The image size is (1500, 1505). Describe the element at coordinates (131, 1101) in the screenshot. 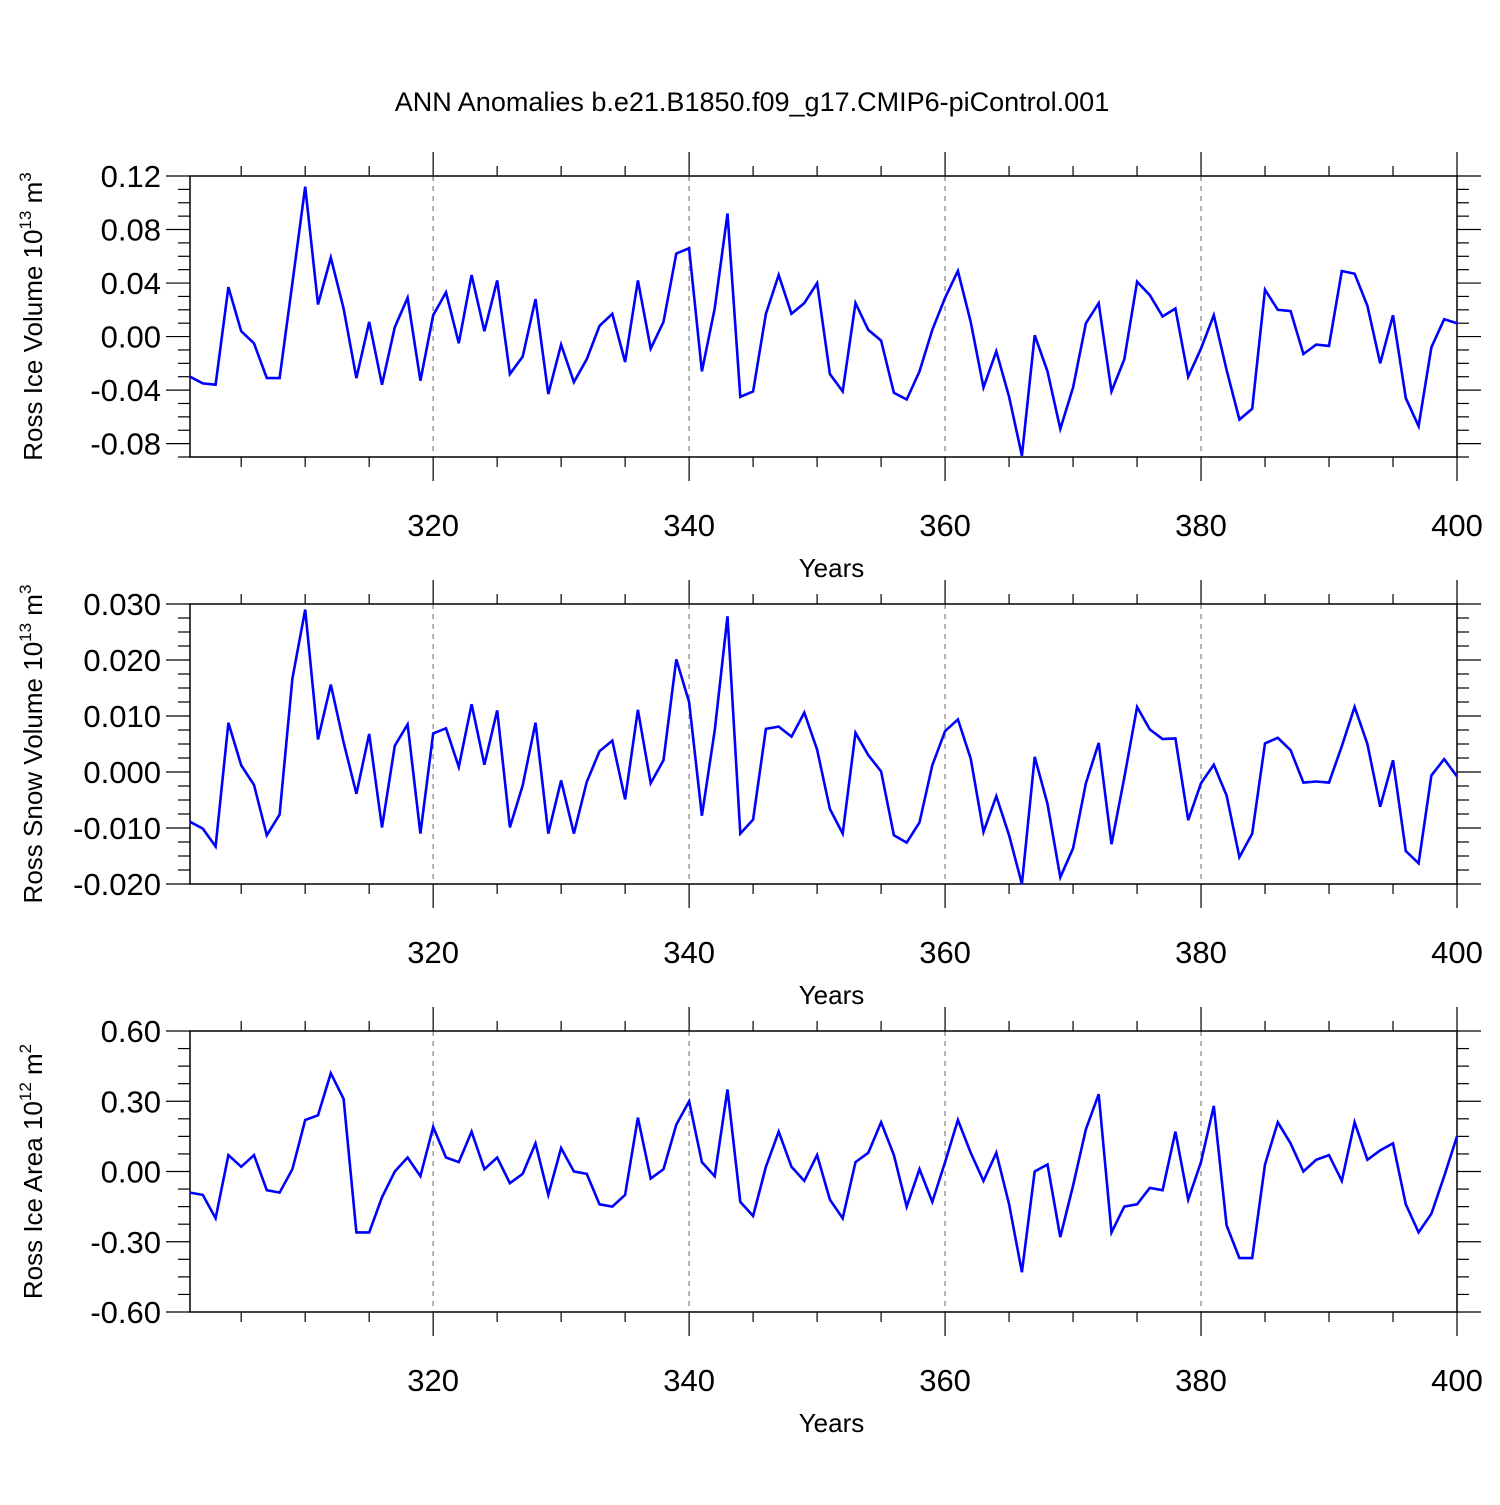

I see `y-tick-label: 0.30` at that location.